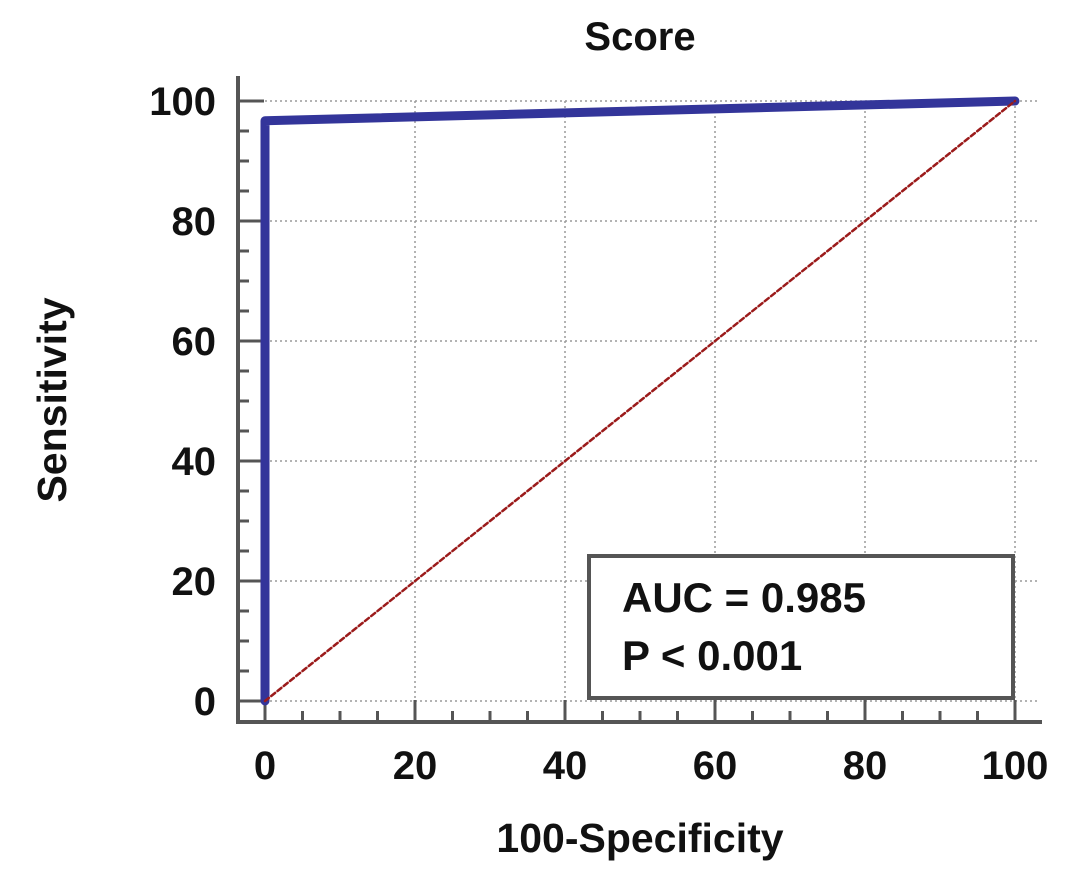 Image resolution: width=1075 pixels, height=873 pixels. Describe the element at coordinates (194, 342) in the screenshot. I see `y-tick-label-3: 60` at that location.